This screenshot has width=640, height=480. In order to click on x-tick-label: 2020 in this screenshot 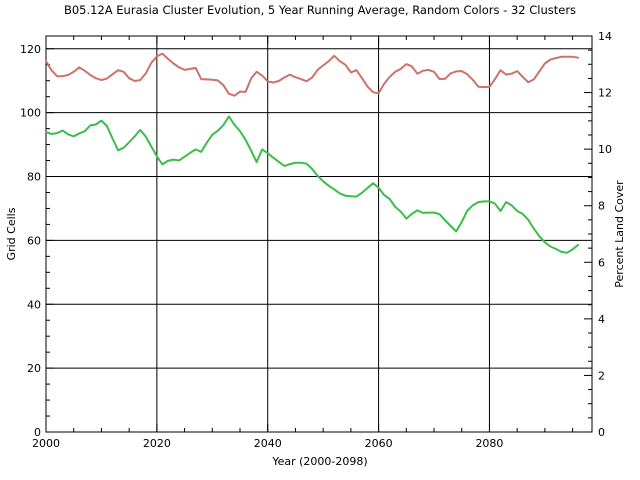, I will do `click(157, 443)`.